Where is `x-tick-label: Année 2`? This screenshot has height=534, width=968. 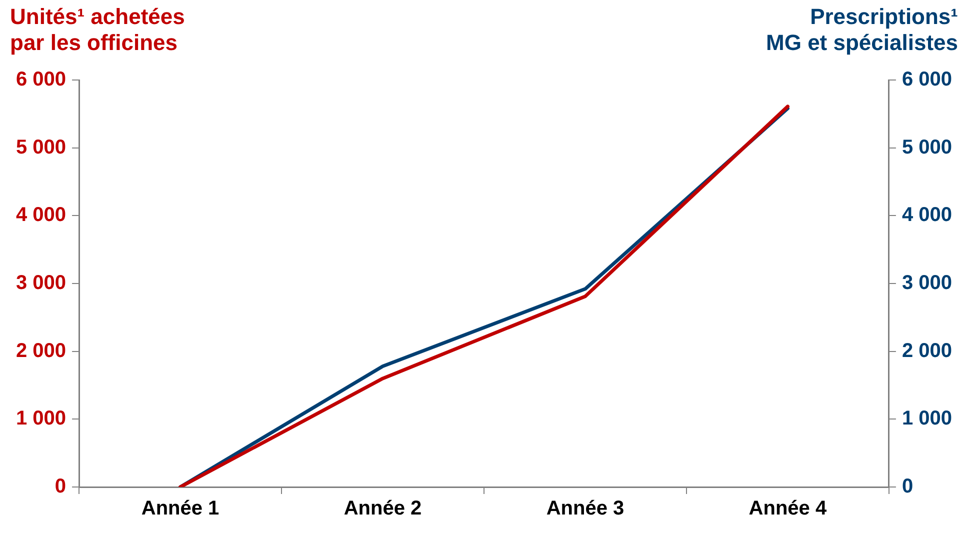 x-tick-label: Année 2 is located at coordinates (383, 509).